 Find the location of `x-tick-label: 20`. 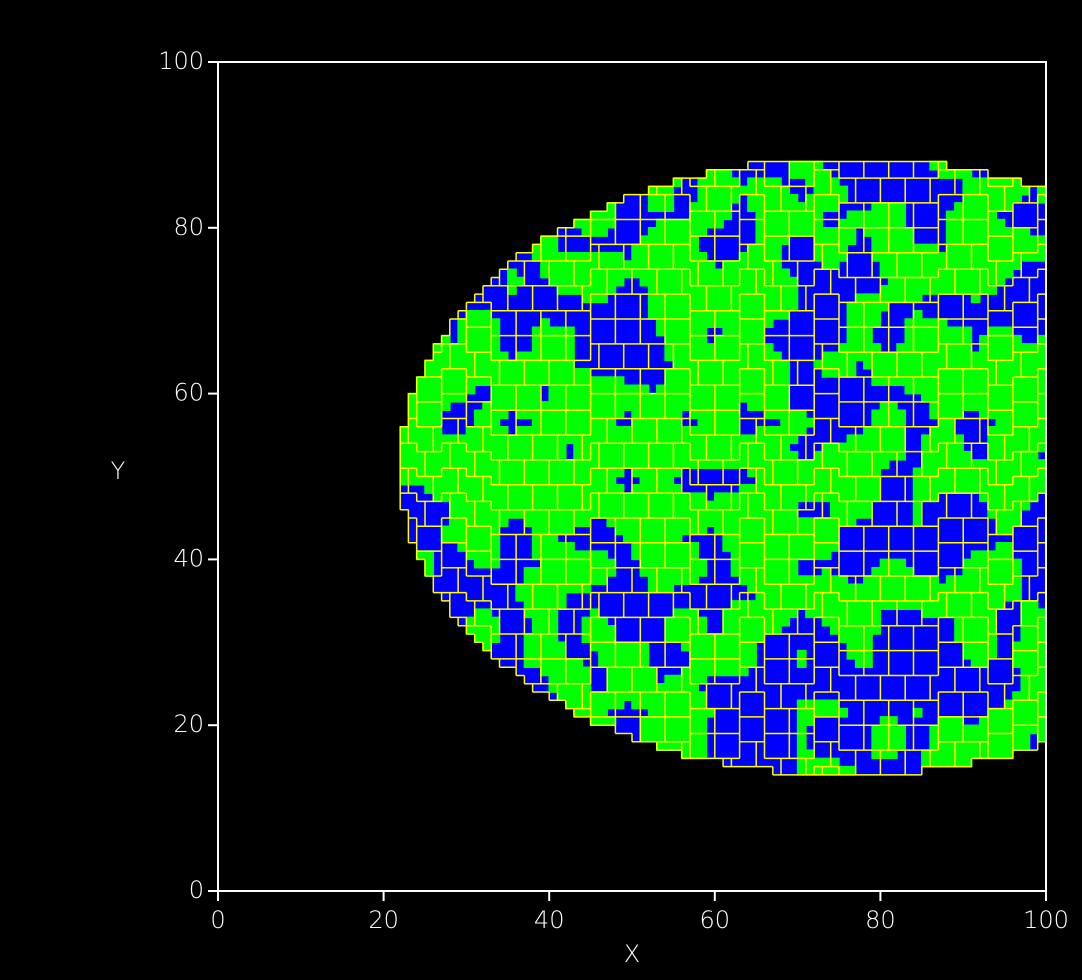

x-tick-label: 20 is located at coordinates (383, 920).